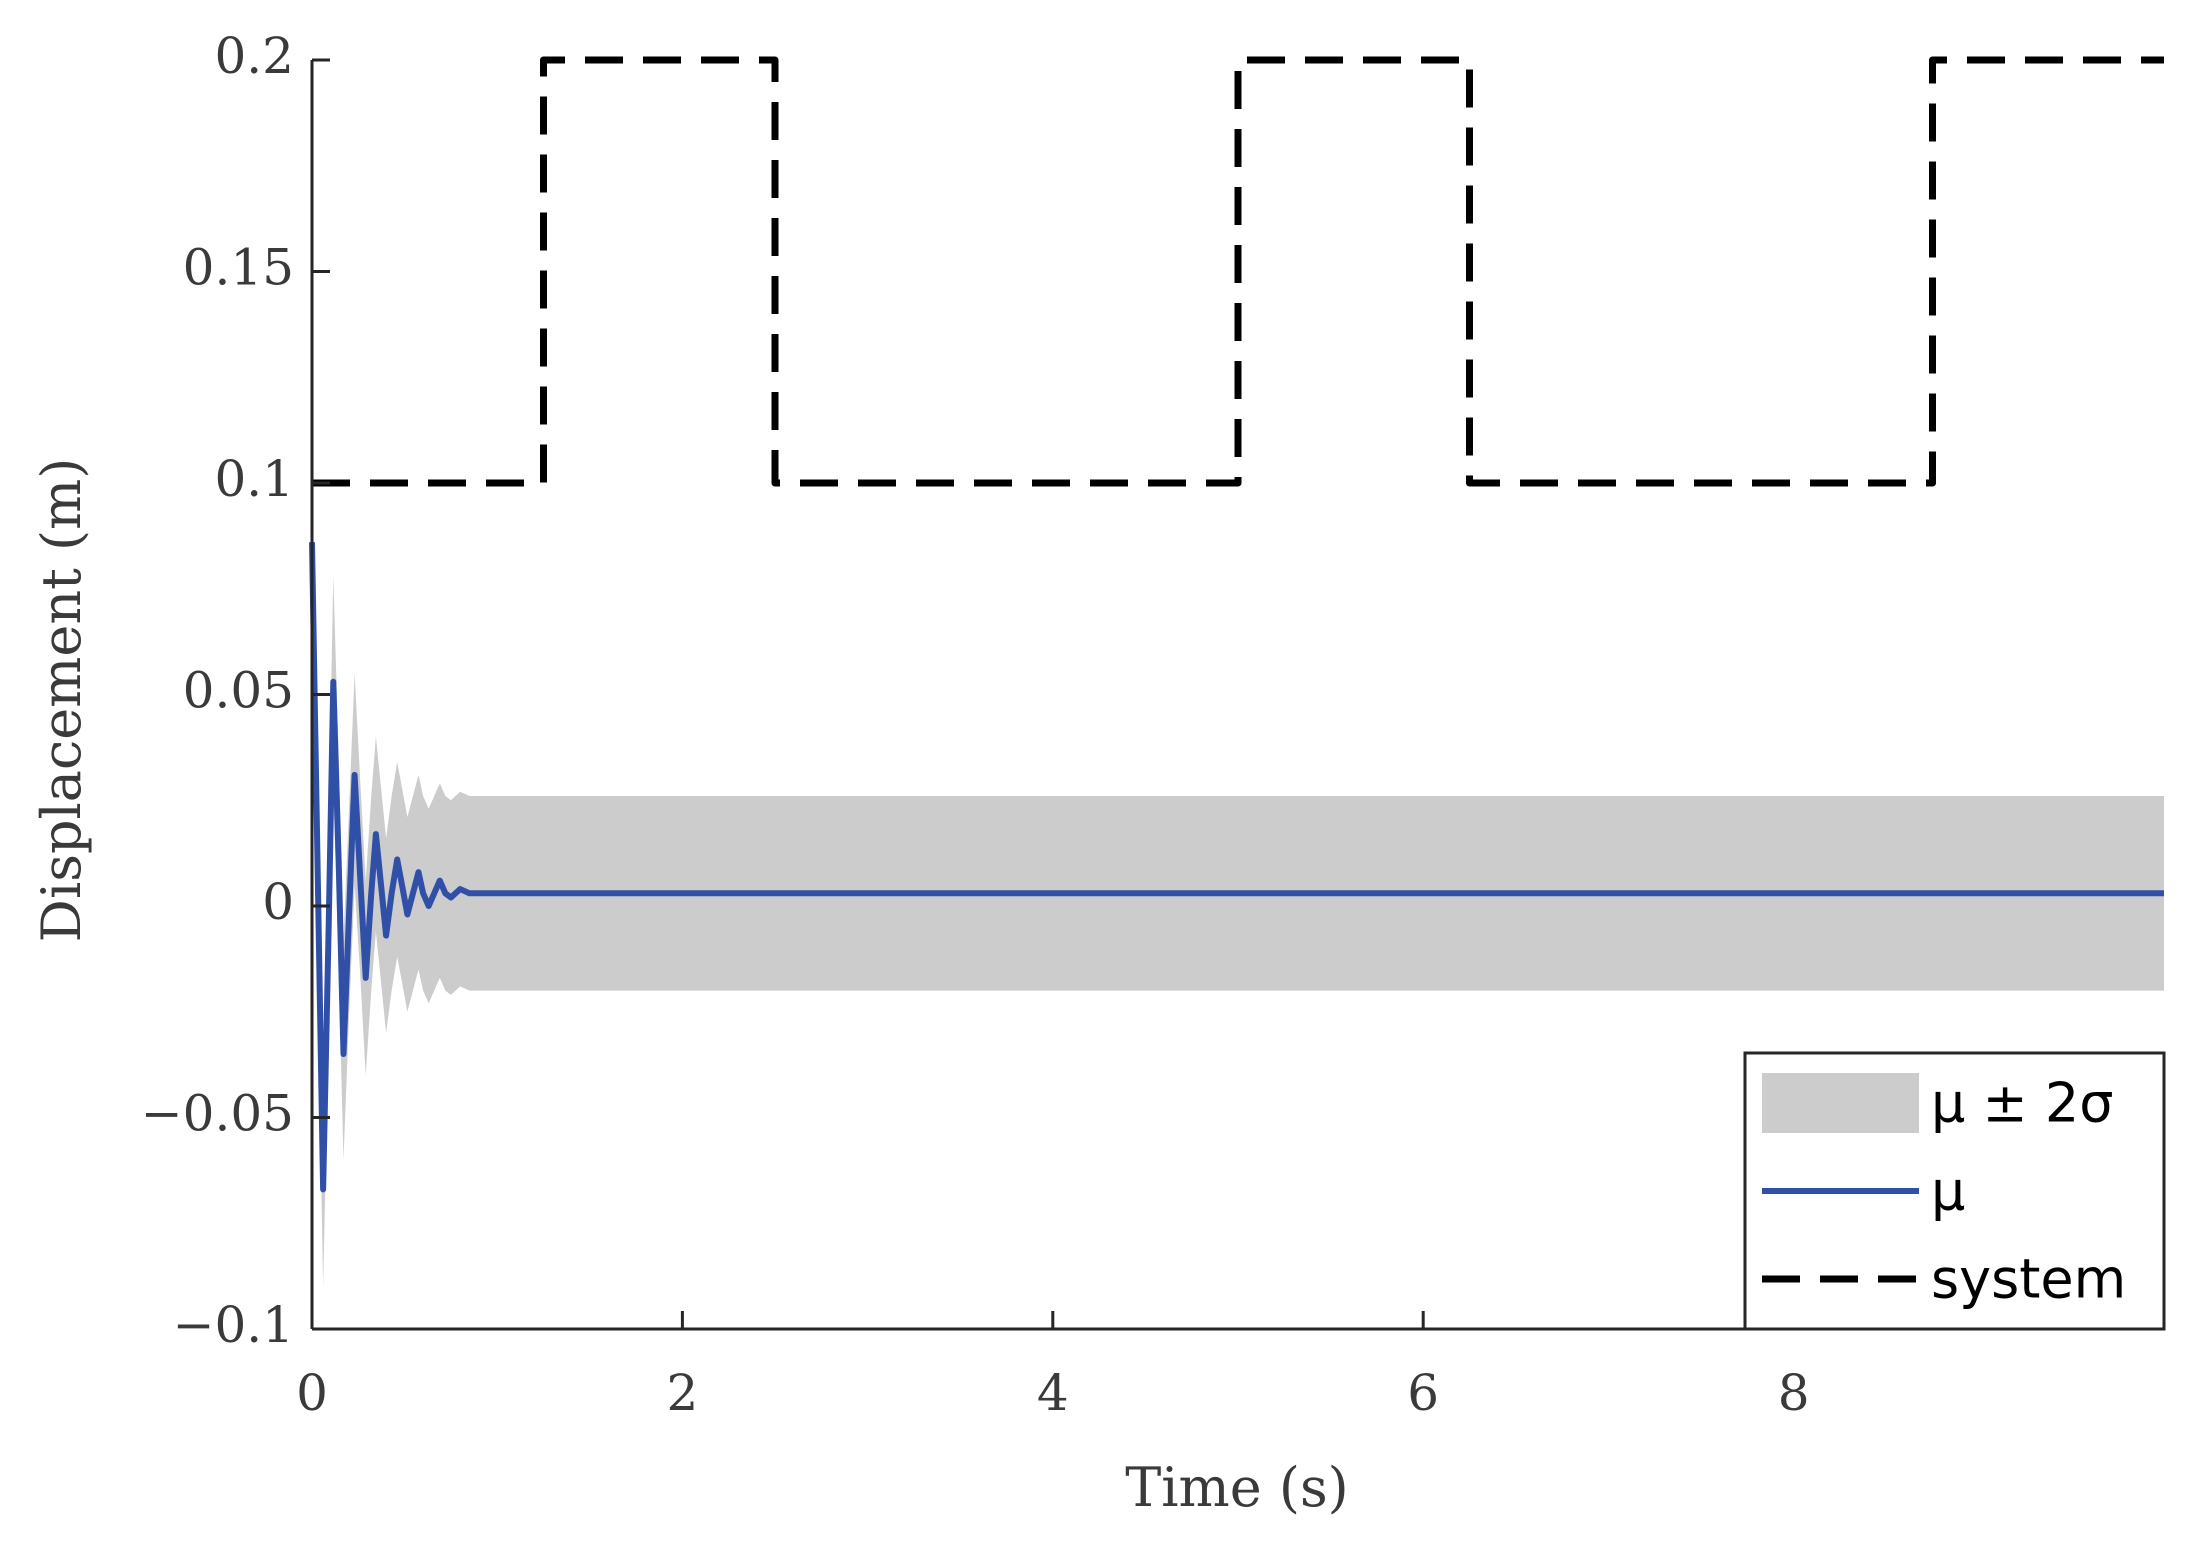 Image resolution: width=2193 pixels, height=1558 pixels. What do you see at coordinates (254, 479) in the screenshot?
I see `y-tick-label: 0.1` at bounding box center [254, 479].